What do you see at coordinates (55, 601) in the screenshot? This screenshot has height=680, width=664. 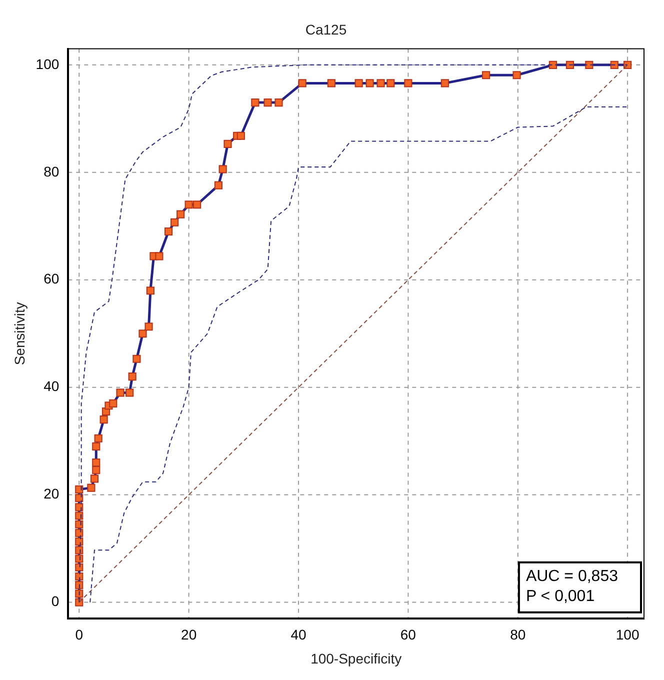 I see `y-tick-label: 0` at bounding box center [55, 601].